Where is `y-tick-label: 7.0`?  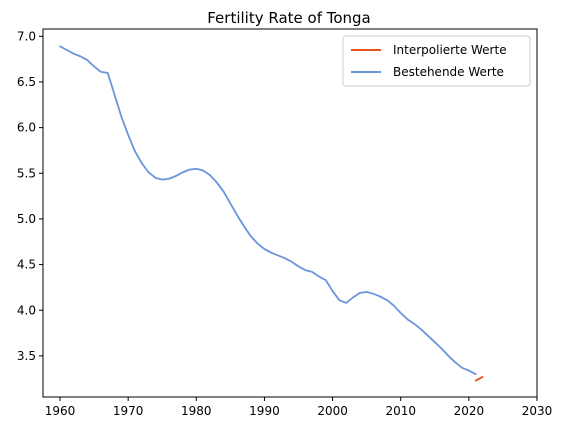
y-tick-label: 7.0 is located at coordinates (26, 36).